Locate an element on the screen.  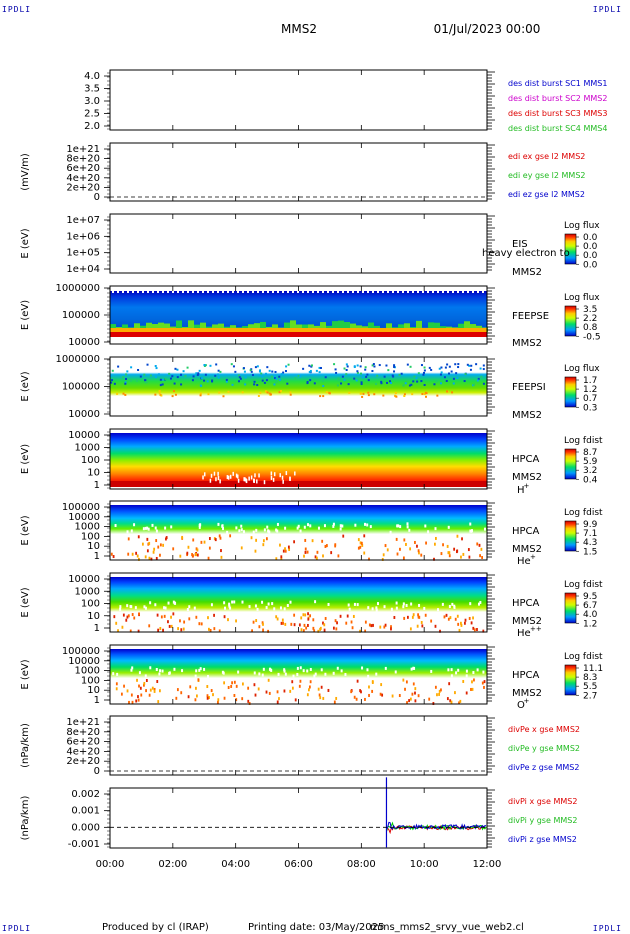
legend-entry: des dist burst SC4 MMS4 is located at coordinates (557, 128).